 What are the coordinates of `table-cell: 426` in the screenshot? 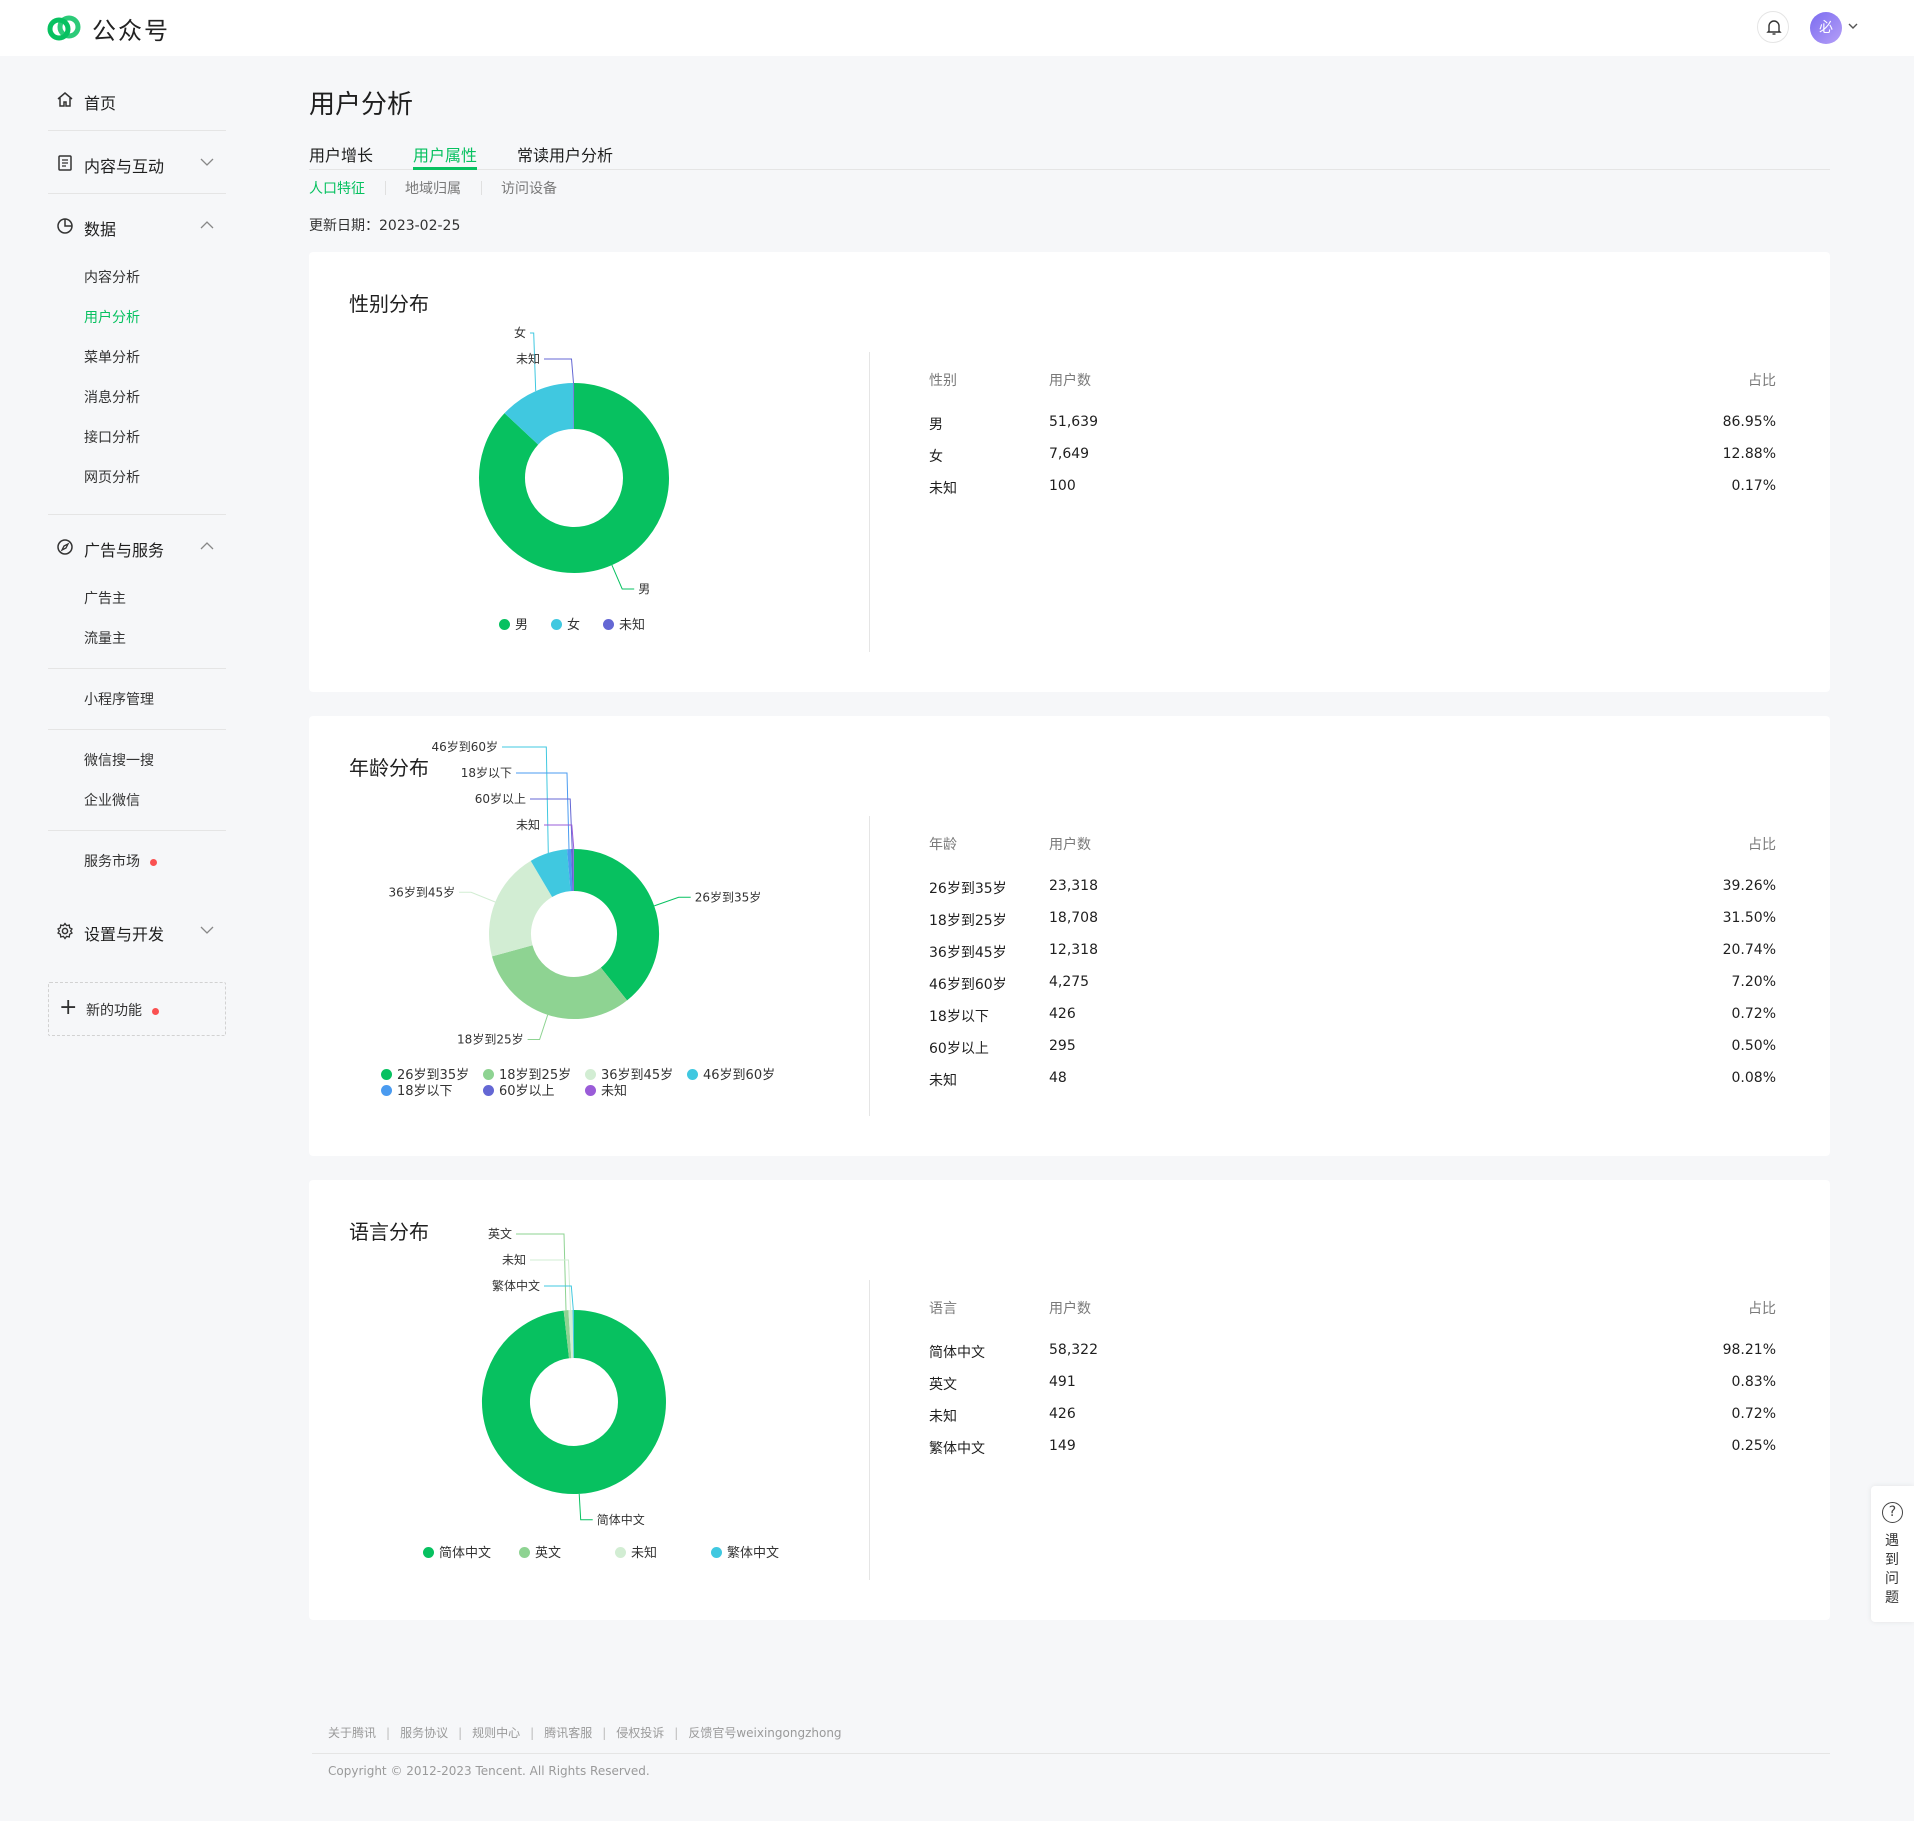 It's located at (1062, 1014).